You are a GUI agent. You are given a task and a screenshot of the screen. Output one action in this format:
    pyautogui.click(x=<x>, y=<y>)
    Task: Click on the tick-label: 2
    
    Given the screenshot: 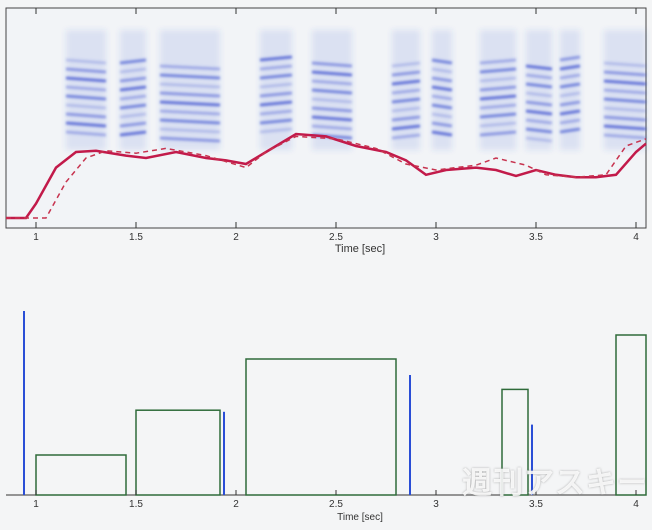 What is the action you would take?
    pyautogui.click(x=236, y=237)
    